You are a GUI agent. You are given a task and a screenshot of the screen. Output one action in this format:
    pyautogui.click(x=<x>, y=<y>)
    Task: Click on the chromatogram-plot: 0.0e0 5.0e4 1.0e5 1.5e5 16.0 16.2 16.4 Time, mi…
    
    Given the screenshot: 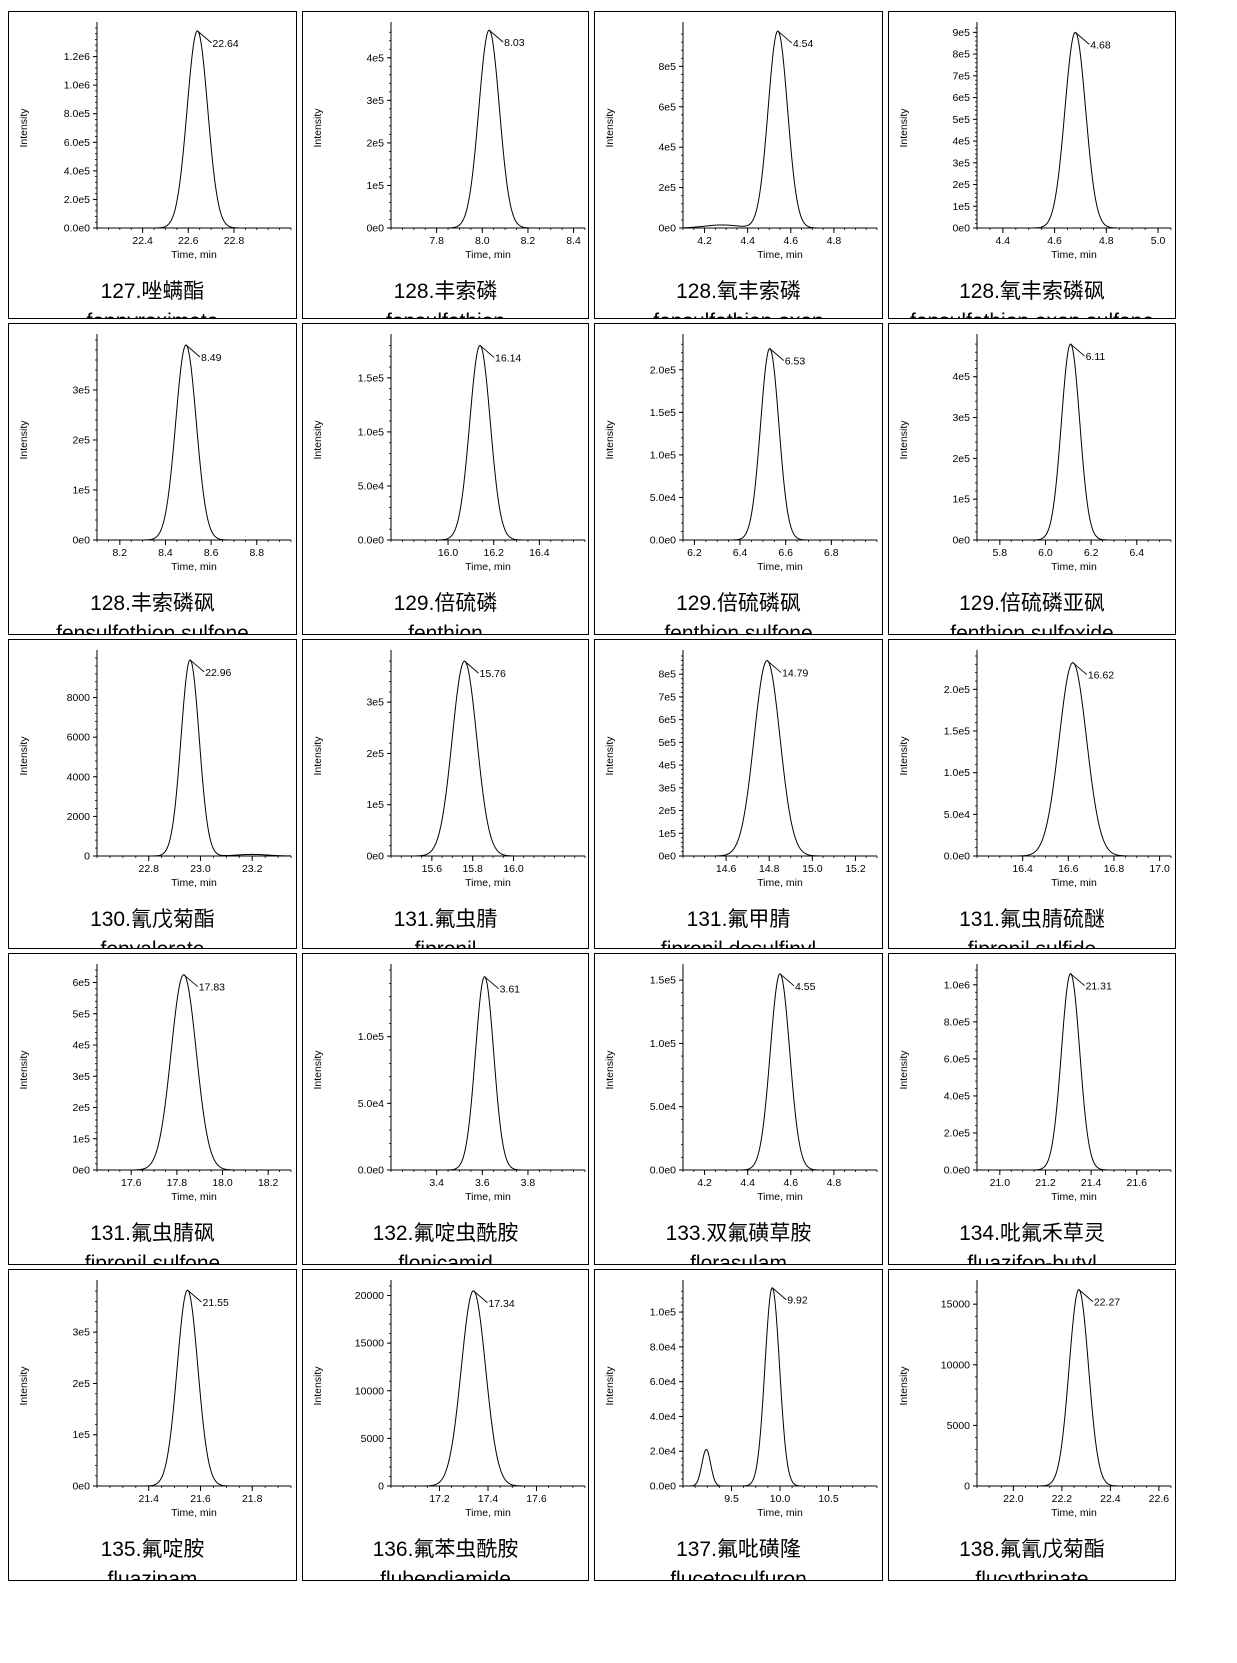 What is the action you would take?
    pyautogui.click(x=449, y=453)
    